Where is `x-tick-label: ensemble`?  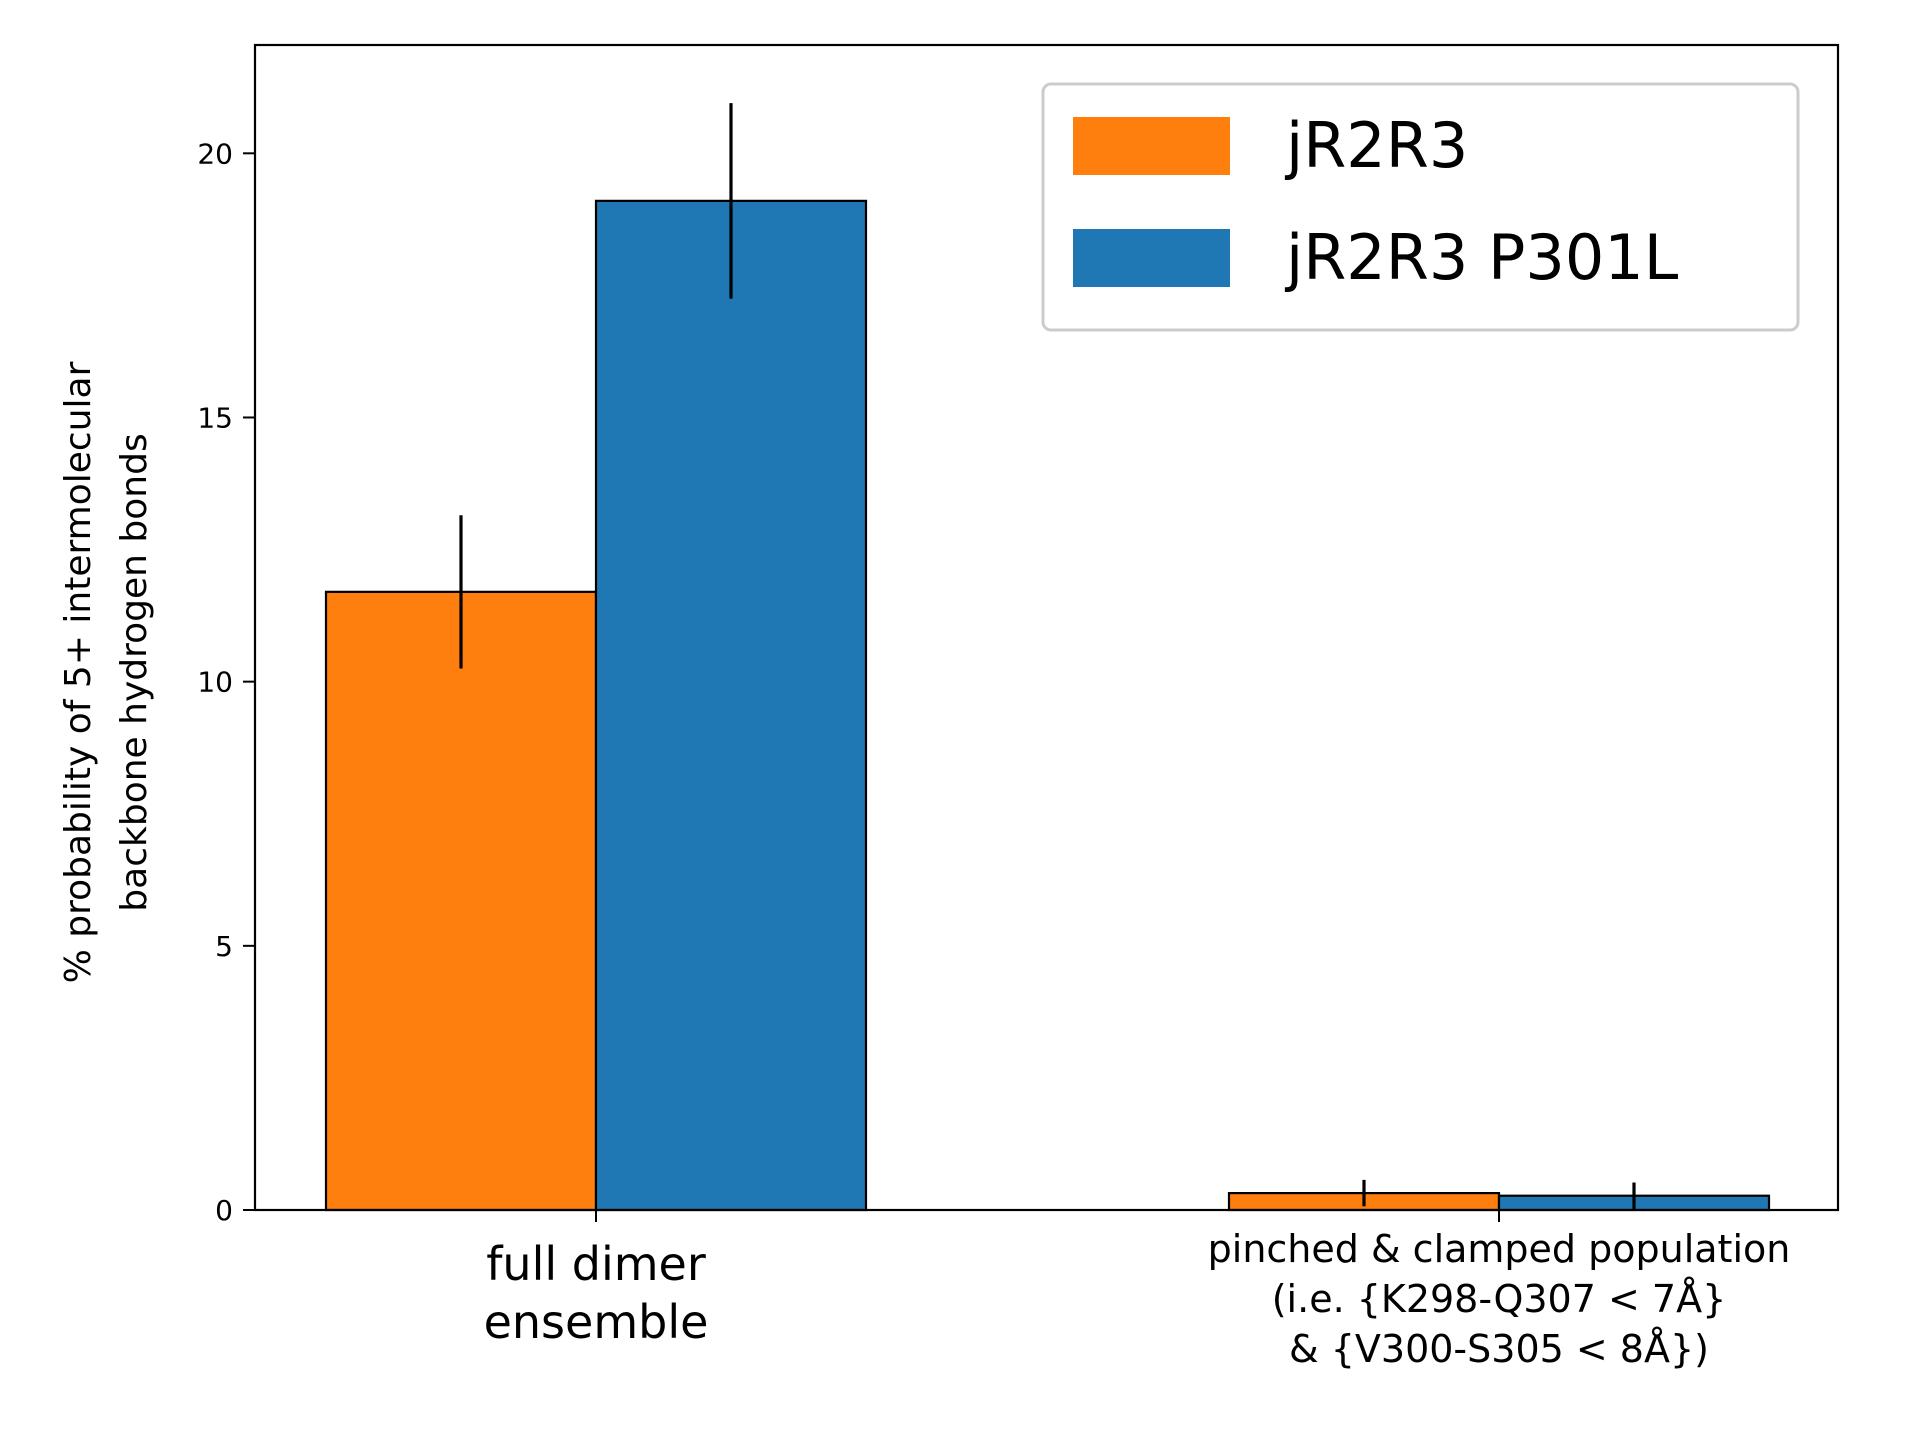 x-tick-label: ensemble is located at coordinates (596, 1322).